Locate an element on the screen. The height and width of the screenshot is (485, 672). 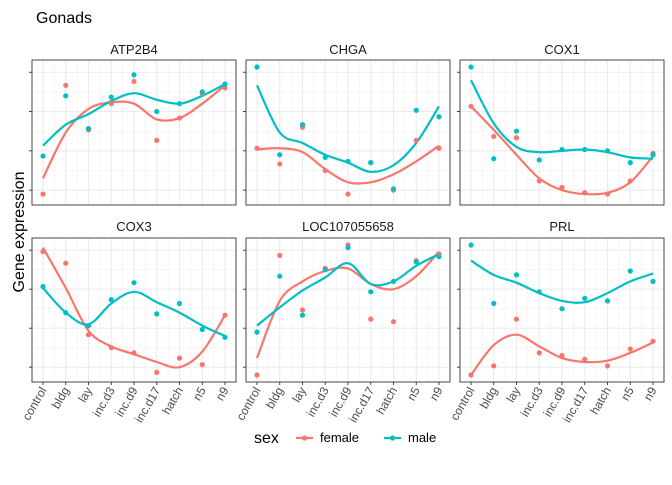
panel-title: CHGA is located at coordinates (348, 49).